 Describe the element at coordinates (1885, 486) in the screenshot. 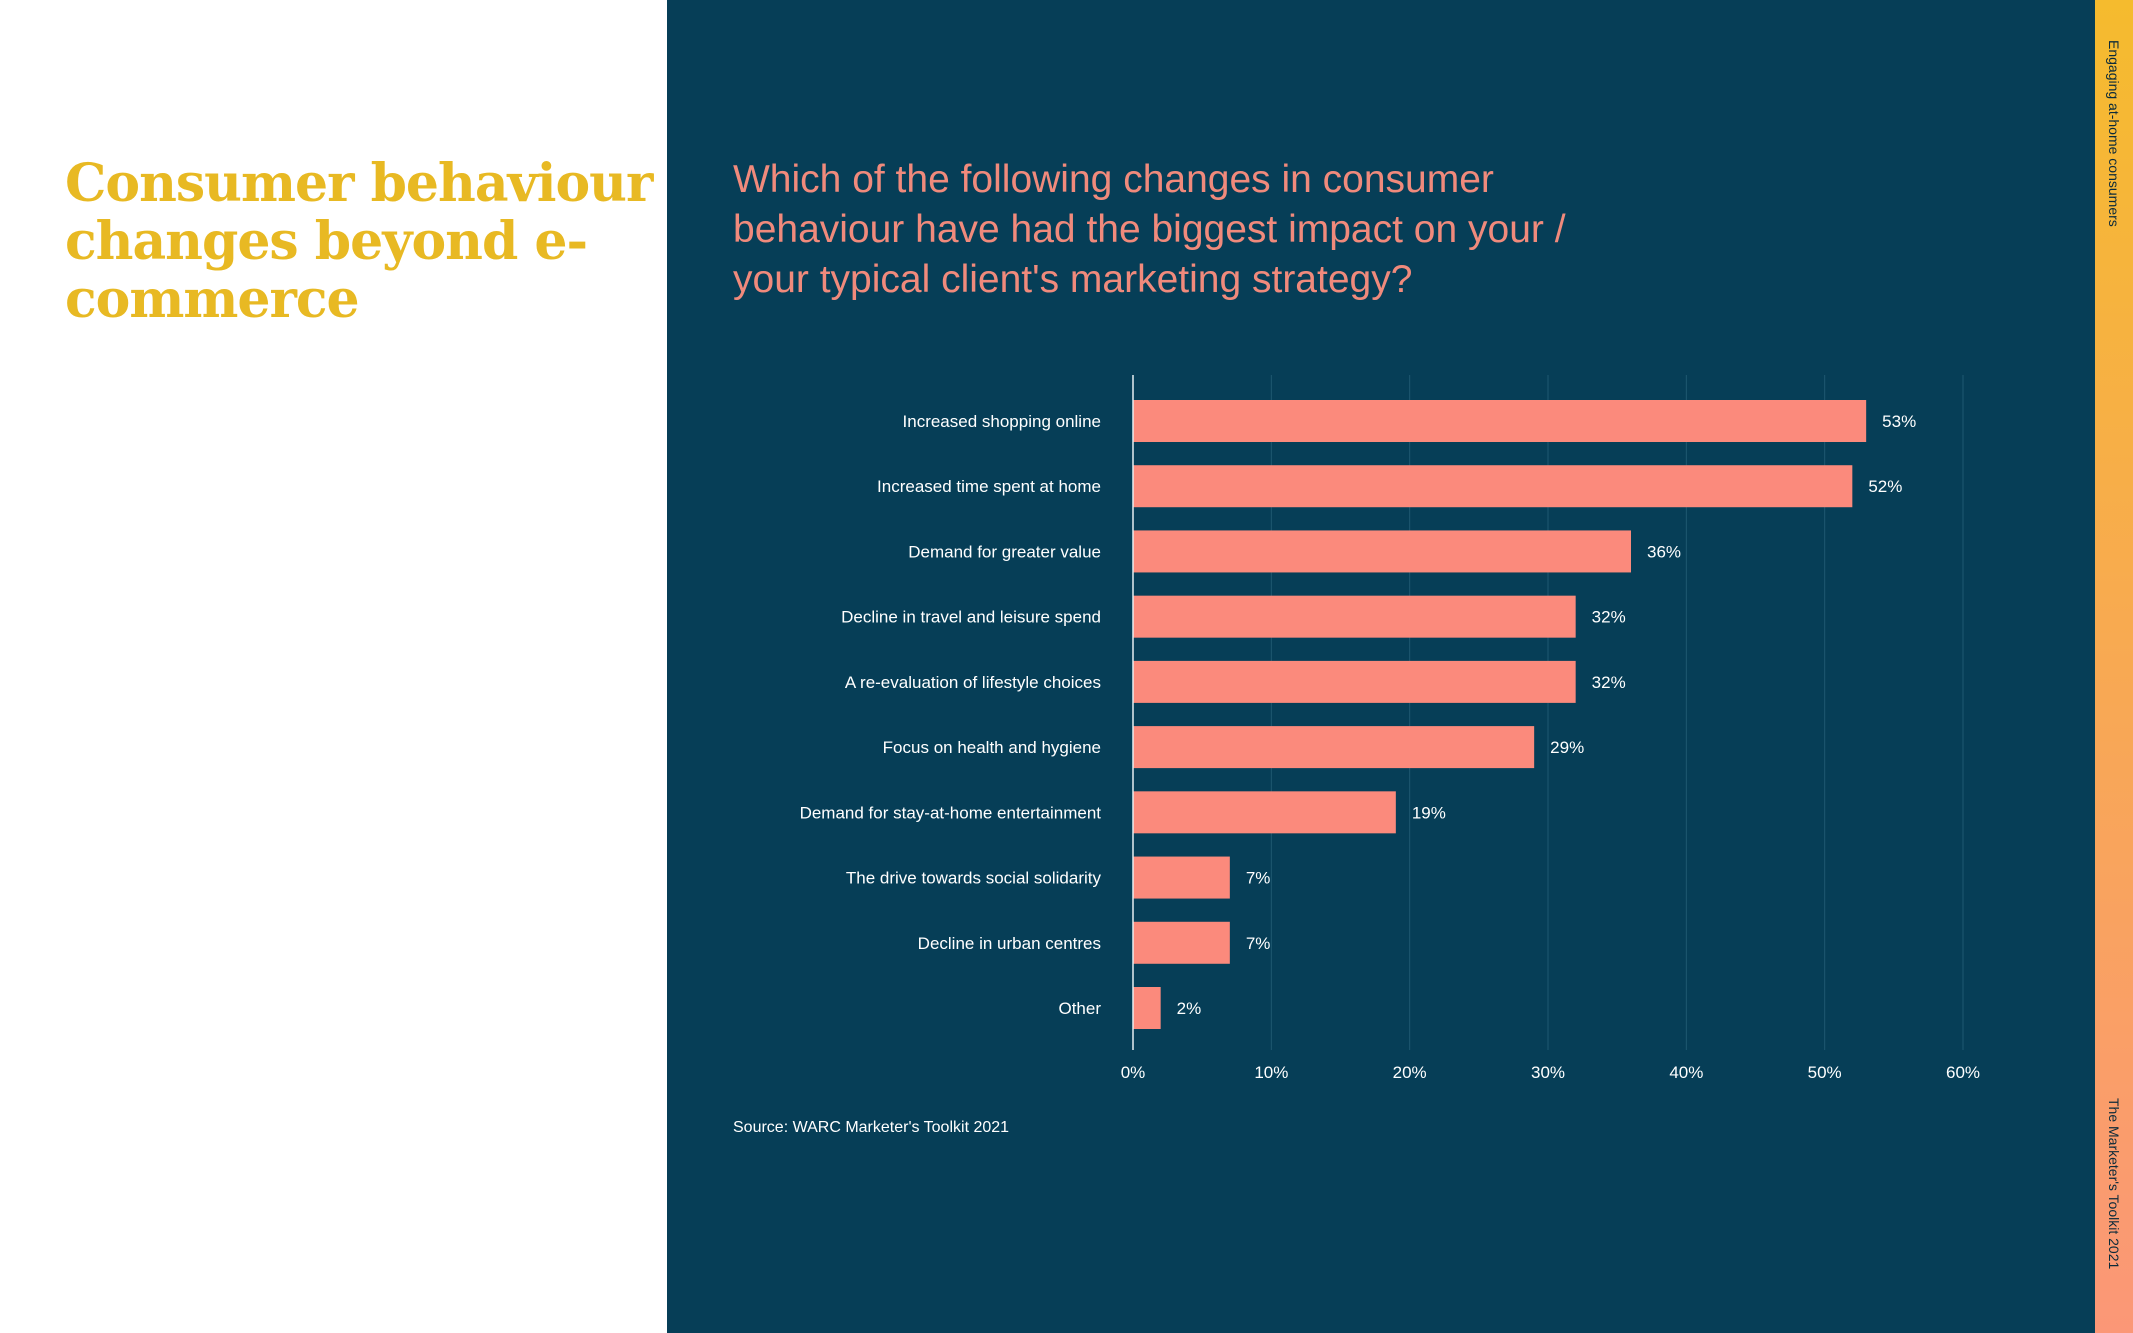

I see `value-label: 52%` at that location.